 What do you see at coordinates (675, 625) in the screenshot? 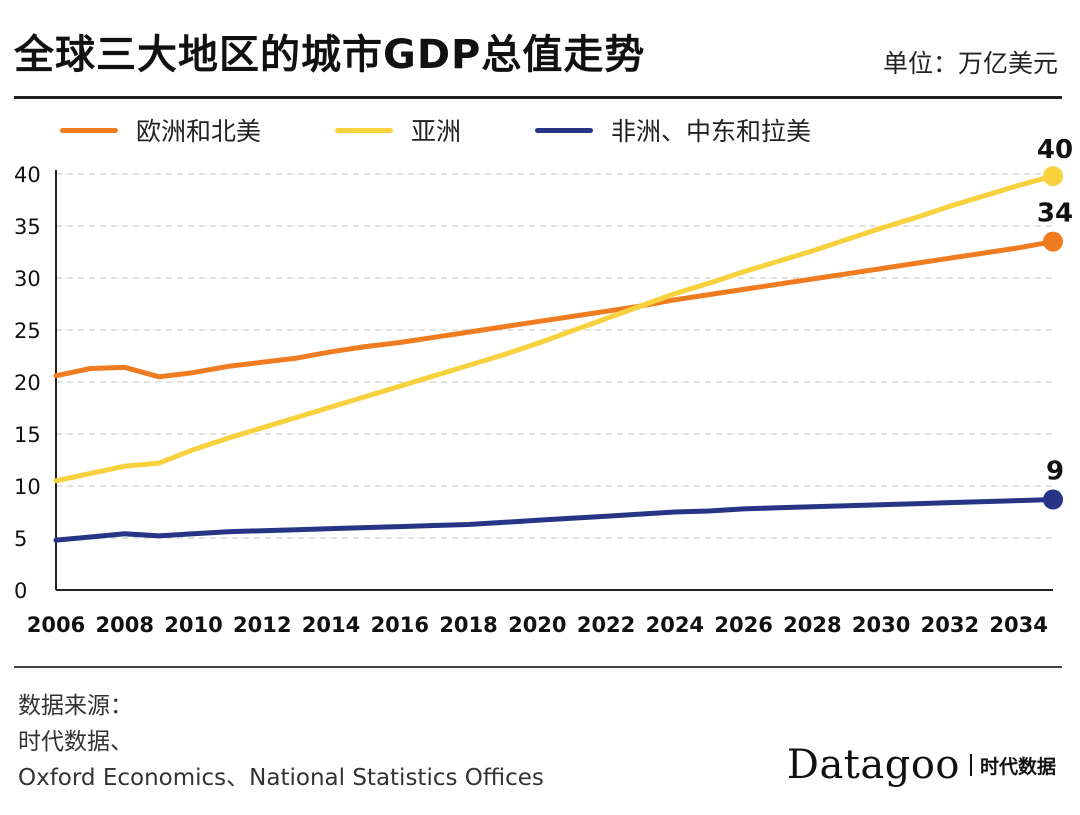
I see `x-tick-label: 2024` at bounding box center [675, 625].